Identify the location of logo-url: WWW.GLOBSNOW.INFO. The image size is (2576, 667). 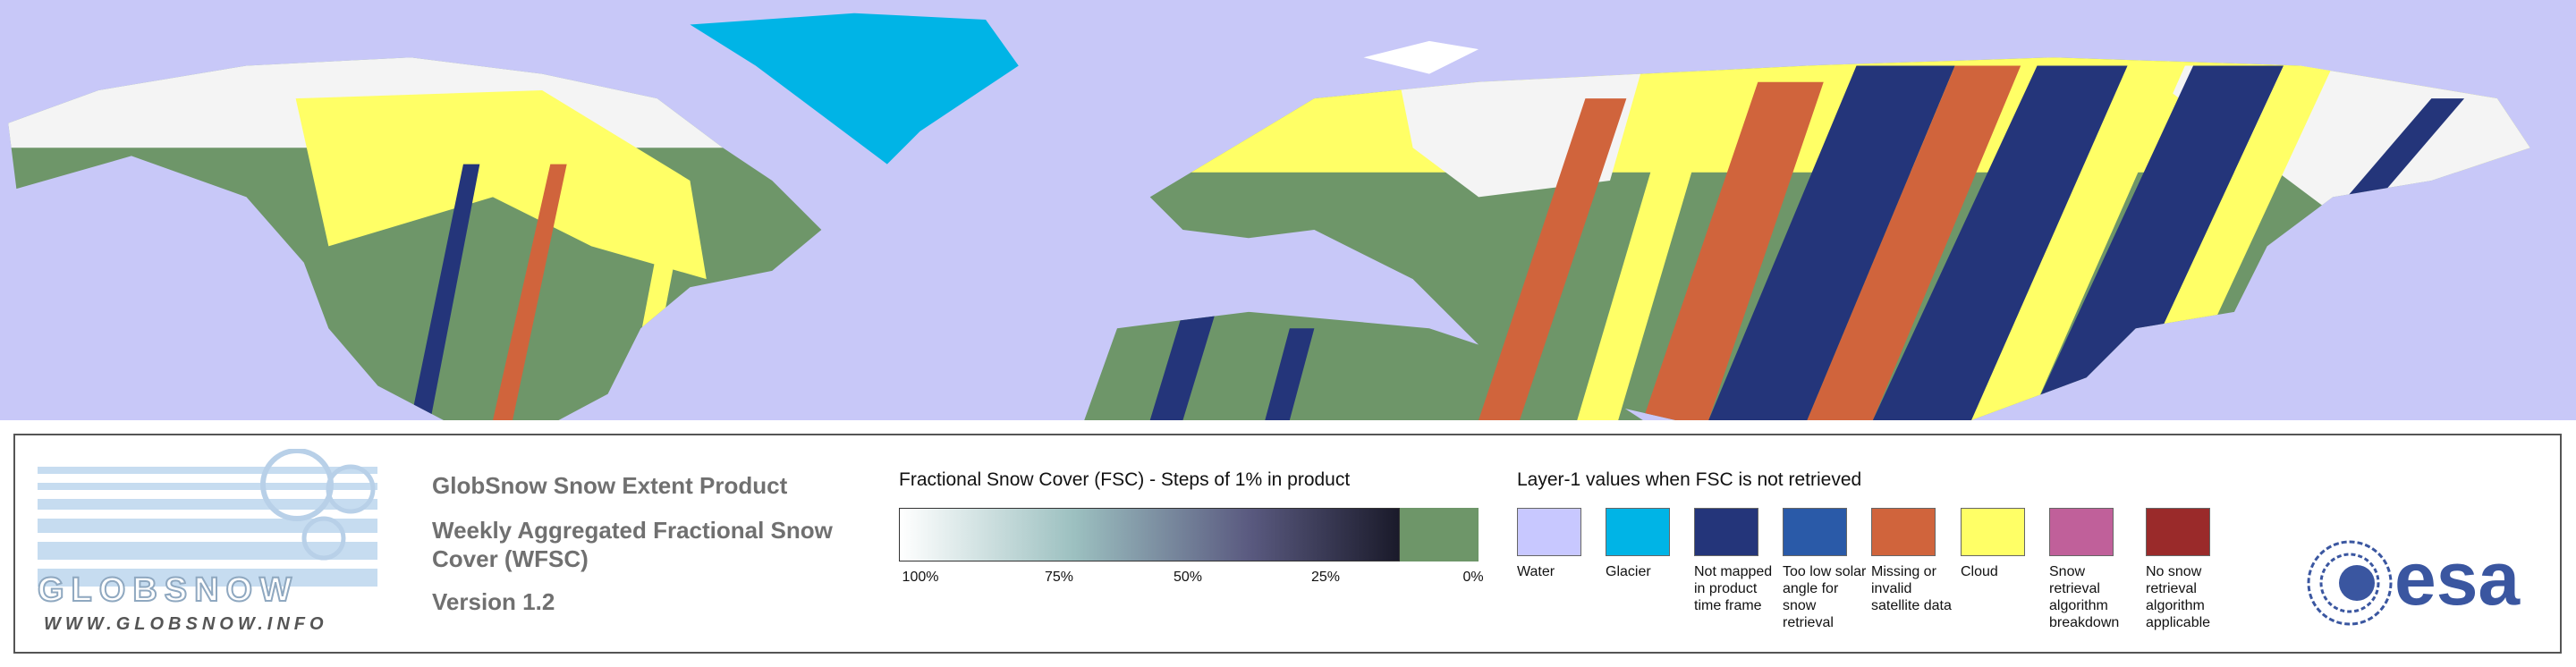
(186, 624).